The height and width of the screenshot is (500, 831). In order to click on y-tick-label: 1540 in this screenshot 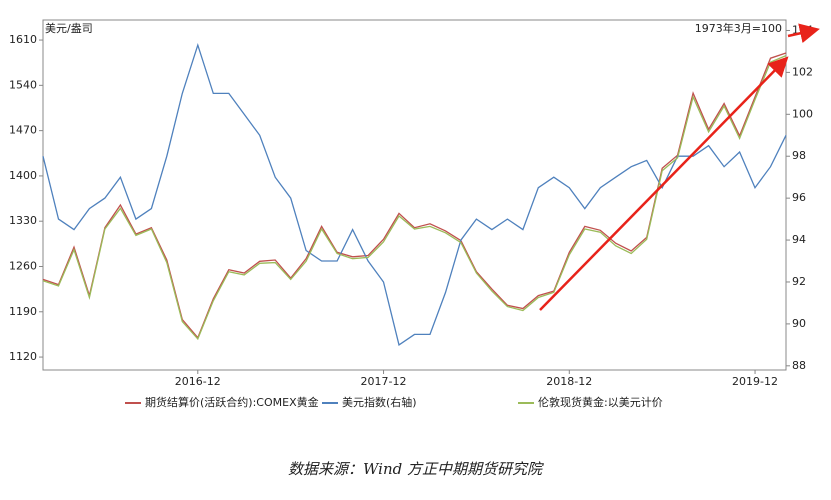, I will do `click(23, 84)`.